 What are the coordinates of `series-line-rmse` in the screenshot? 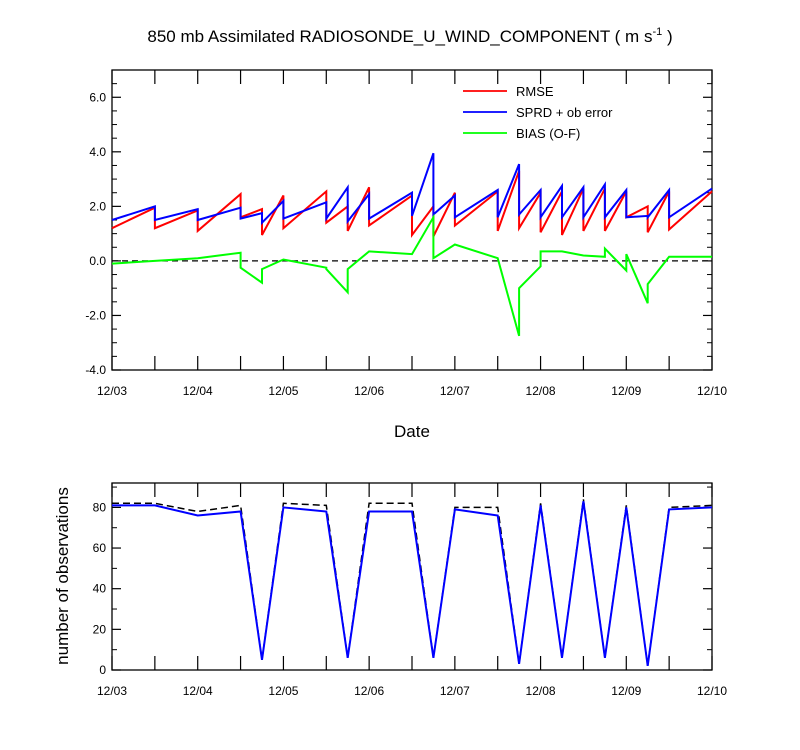 It's located at (412, 204).